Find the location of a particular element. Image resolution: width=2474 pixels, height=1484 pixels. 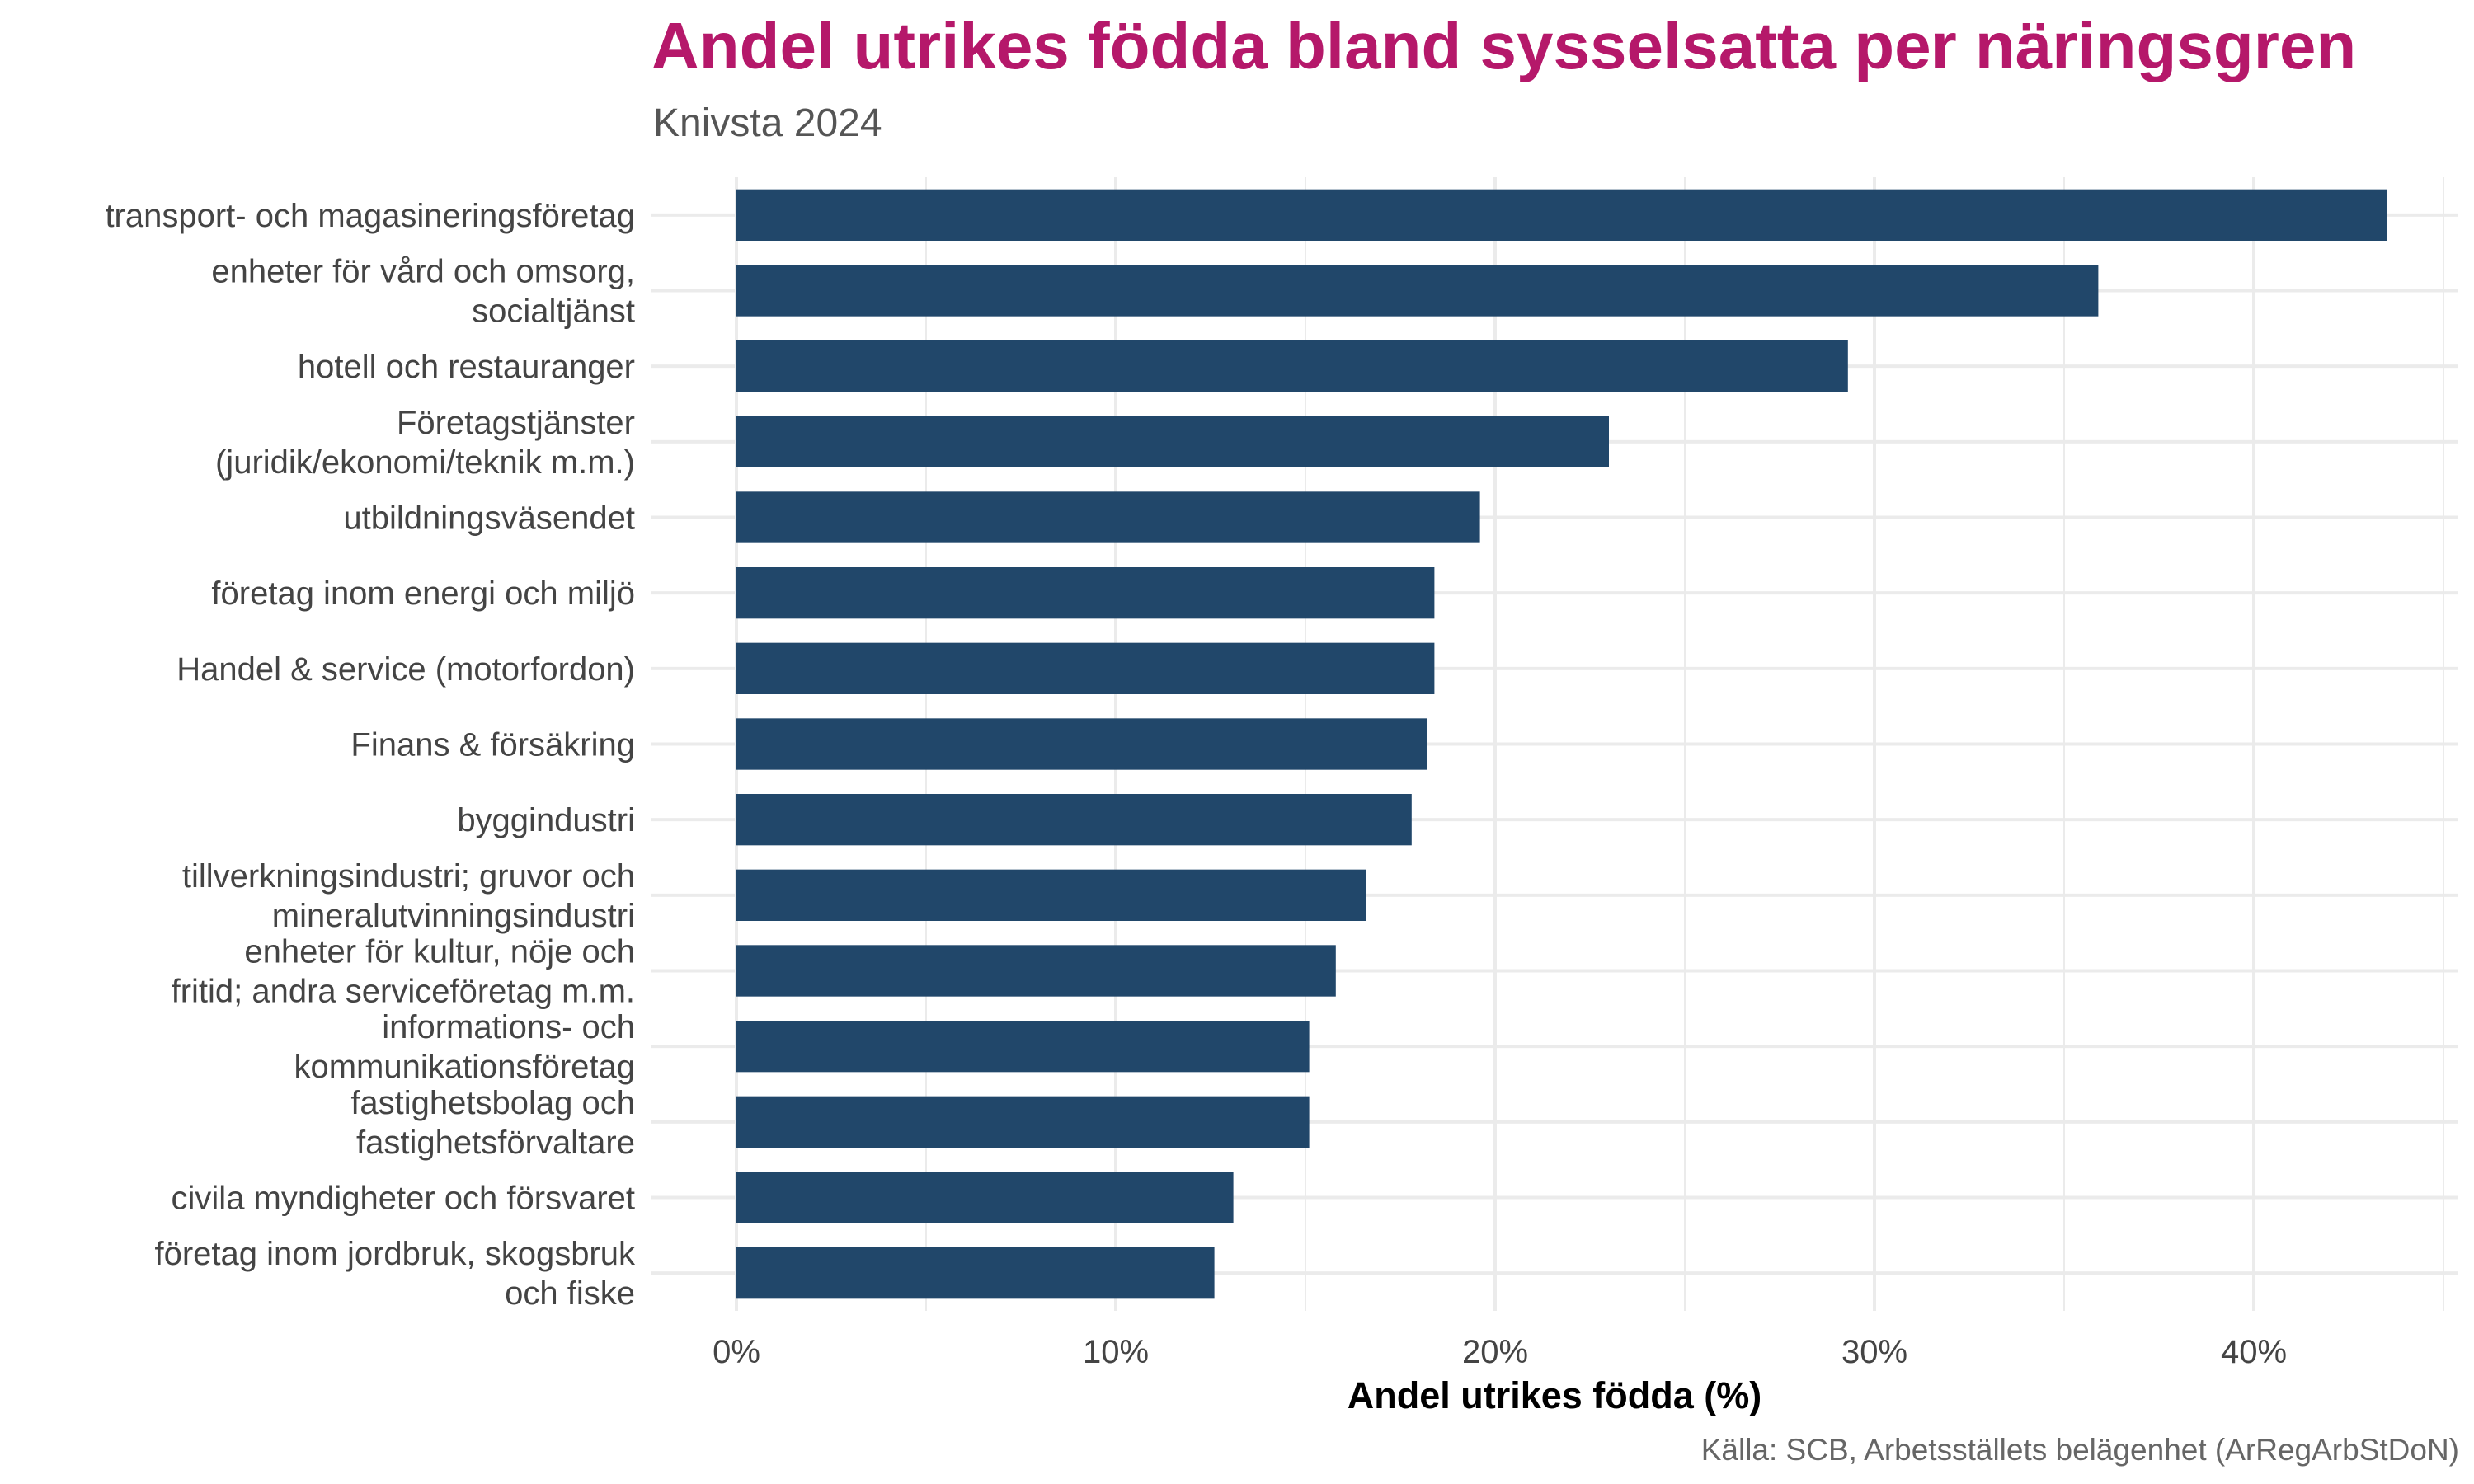

category-label-line: Företagstjänster is located at coordinates (516, 423).